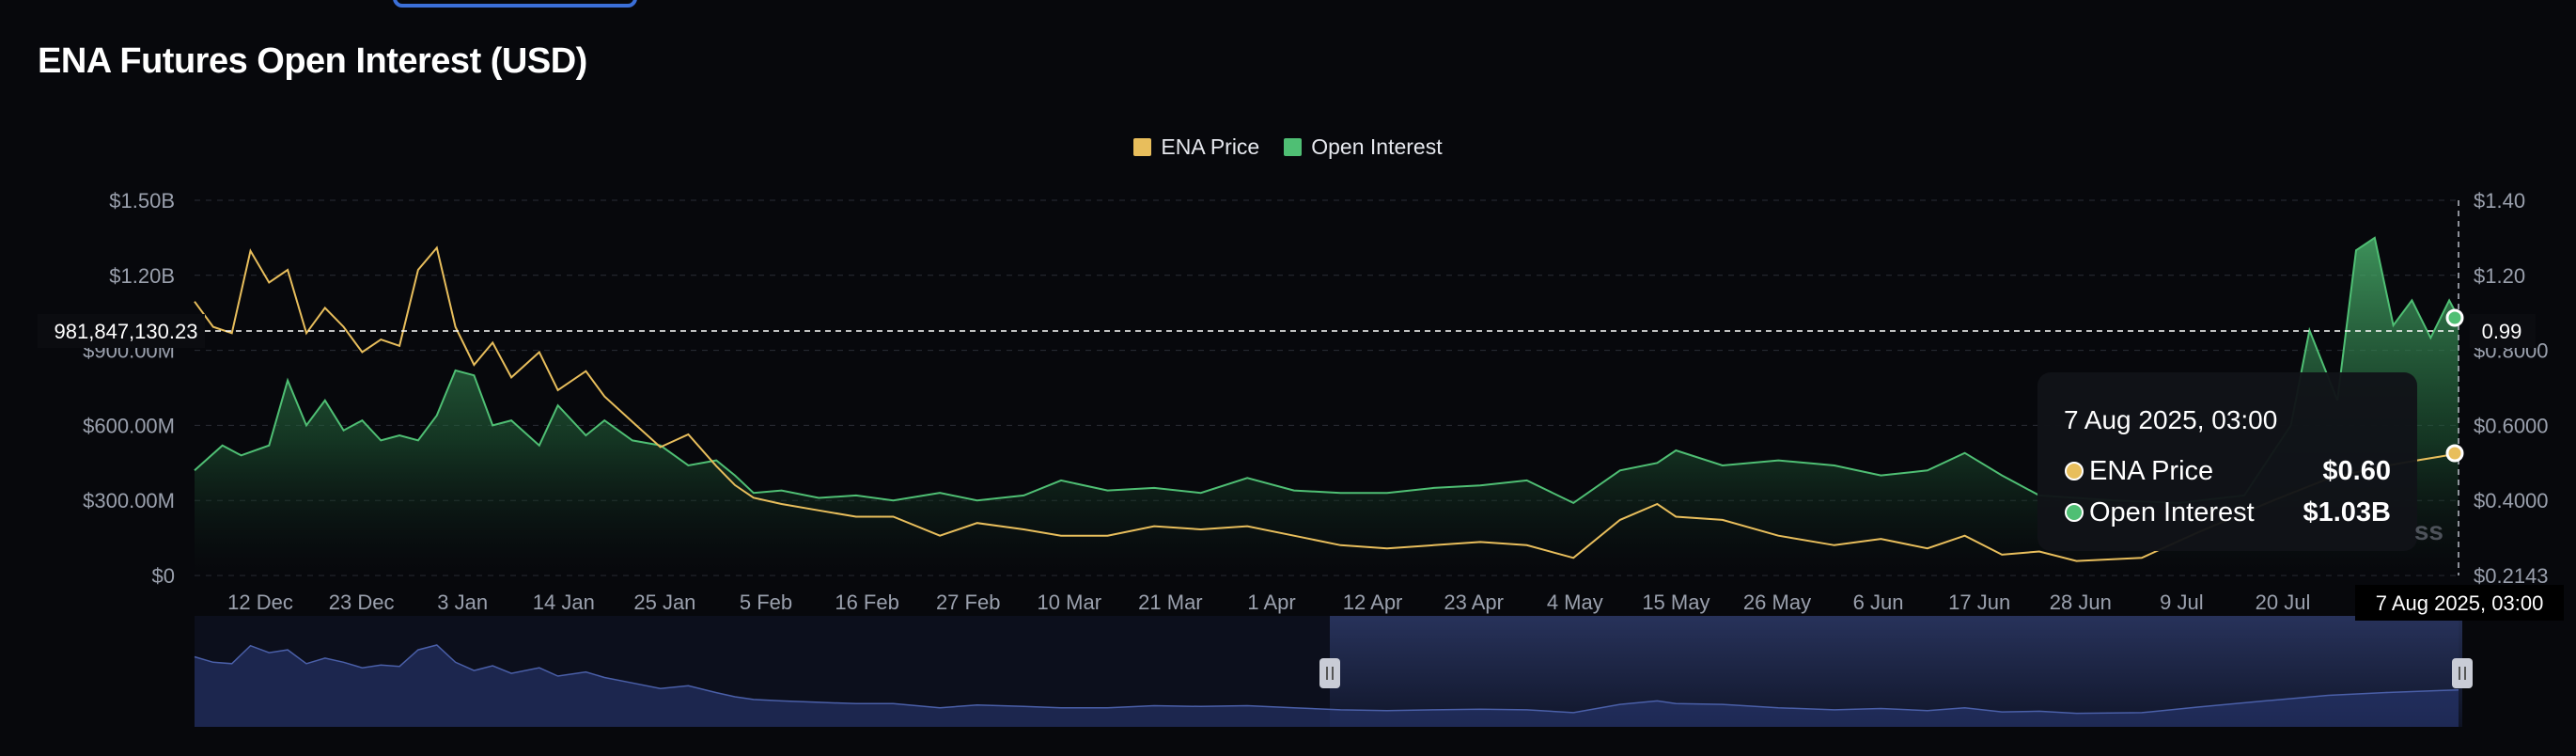  Describe the element at coordinates (664, 602) in the screenshot. I see `x-tick-label: 25 Jan` at that location.